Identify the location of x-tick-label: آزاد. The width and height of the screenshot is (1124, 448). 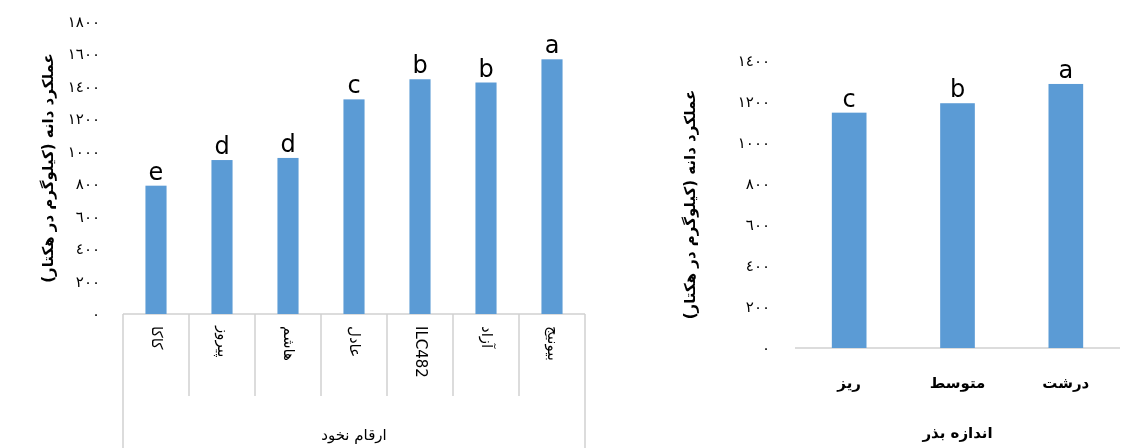
(486, 338).